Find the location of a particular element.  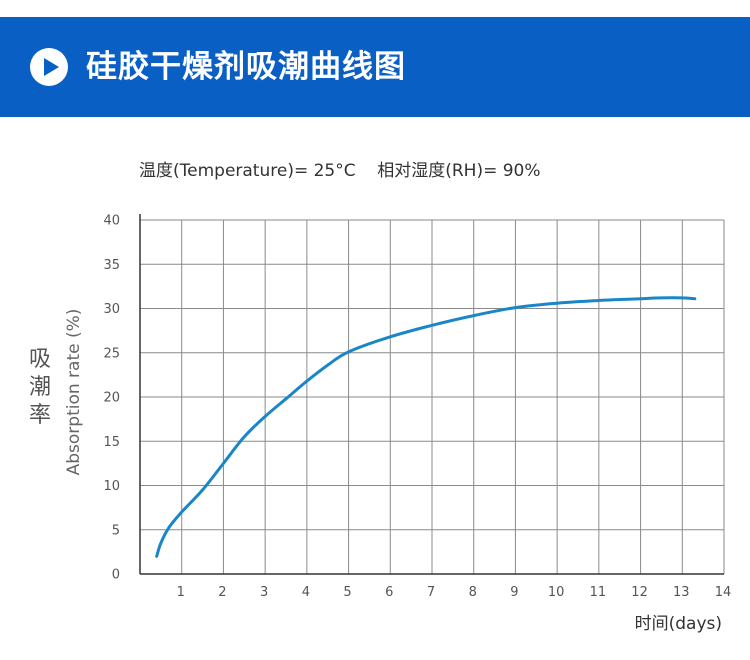

x-tick-label: 12 is located at coordinates (639, 592).